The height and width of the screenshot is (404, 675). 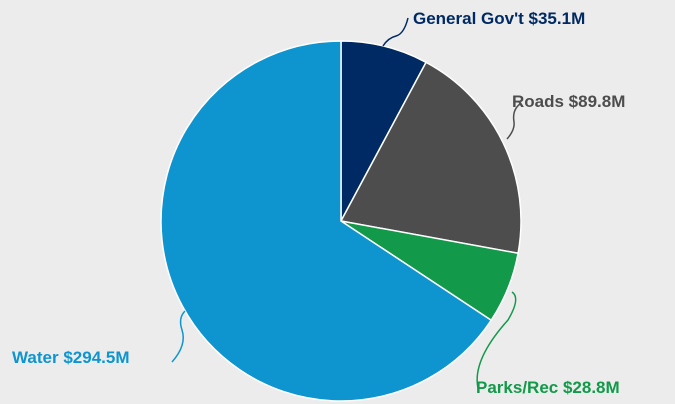 I want to click on slice-label-4: Water $294.5M, so click(x=70, y=357).